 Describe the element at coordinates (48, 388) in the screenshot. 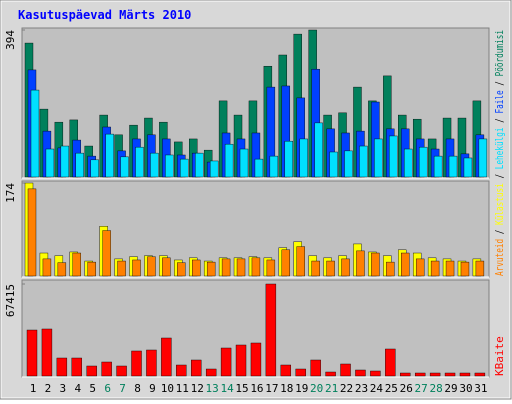

I see `x-tick-label: 2` at that location.